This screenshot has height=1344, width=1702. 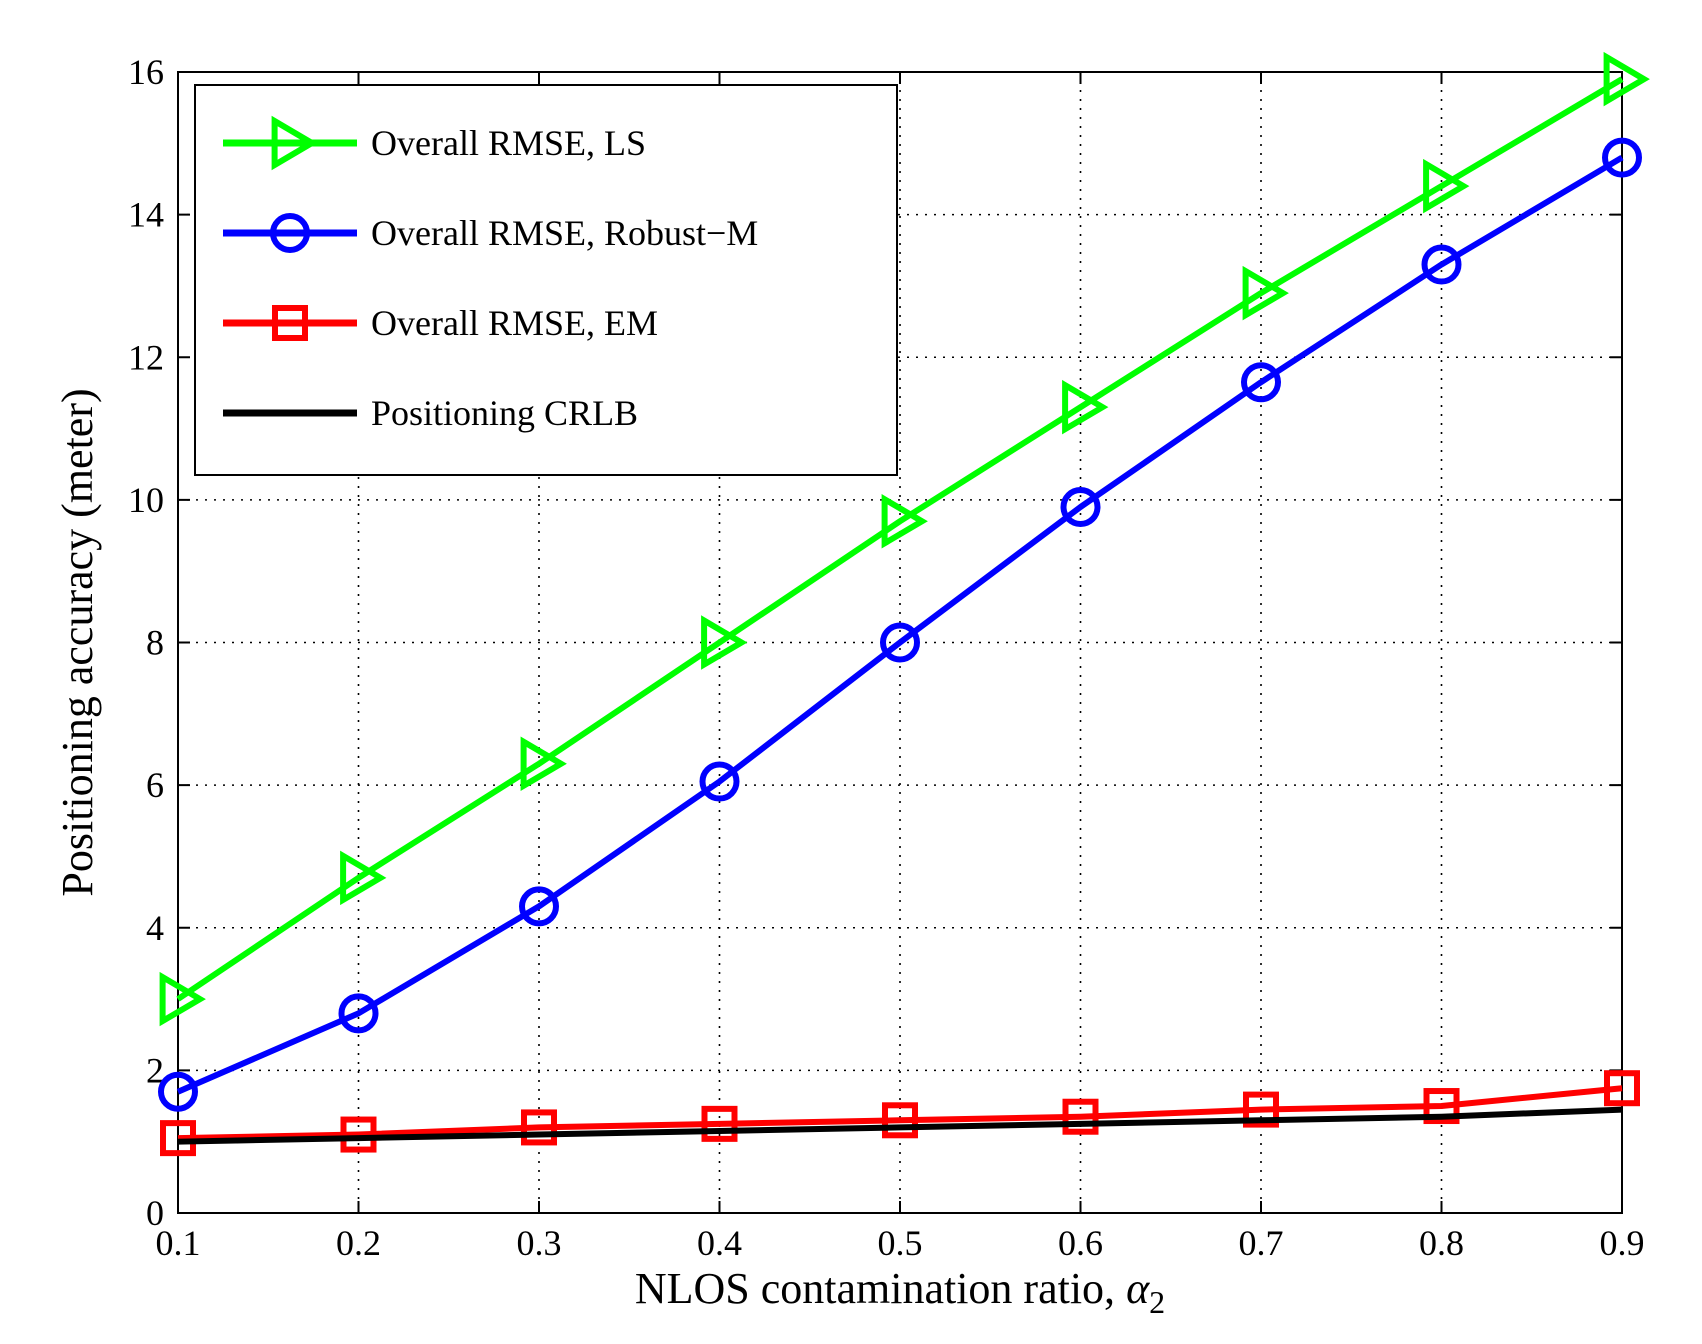 What do you see at coordinates (508, 143) in the screenshot?
I see `legend-label: Overall RMSE, LS` at bounding box center [508, 143].